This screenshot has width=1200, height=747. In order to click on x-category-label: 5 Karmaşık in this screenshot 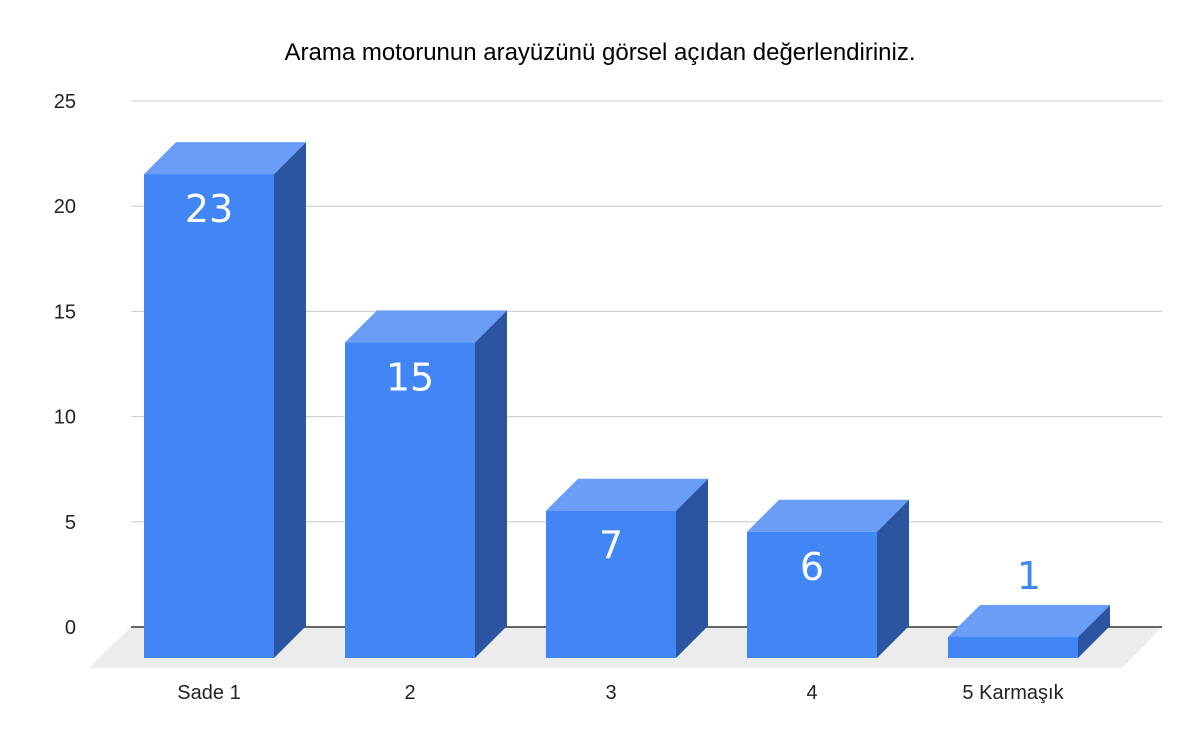, I will do `click(1013, 693)`.